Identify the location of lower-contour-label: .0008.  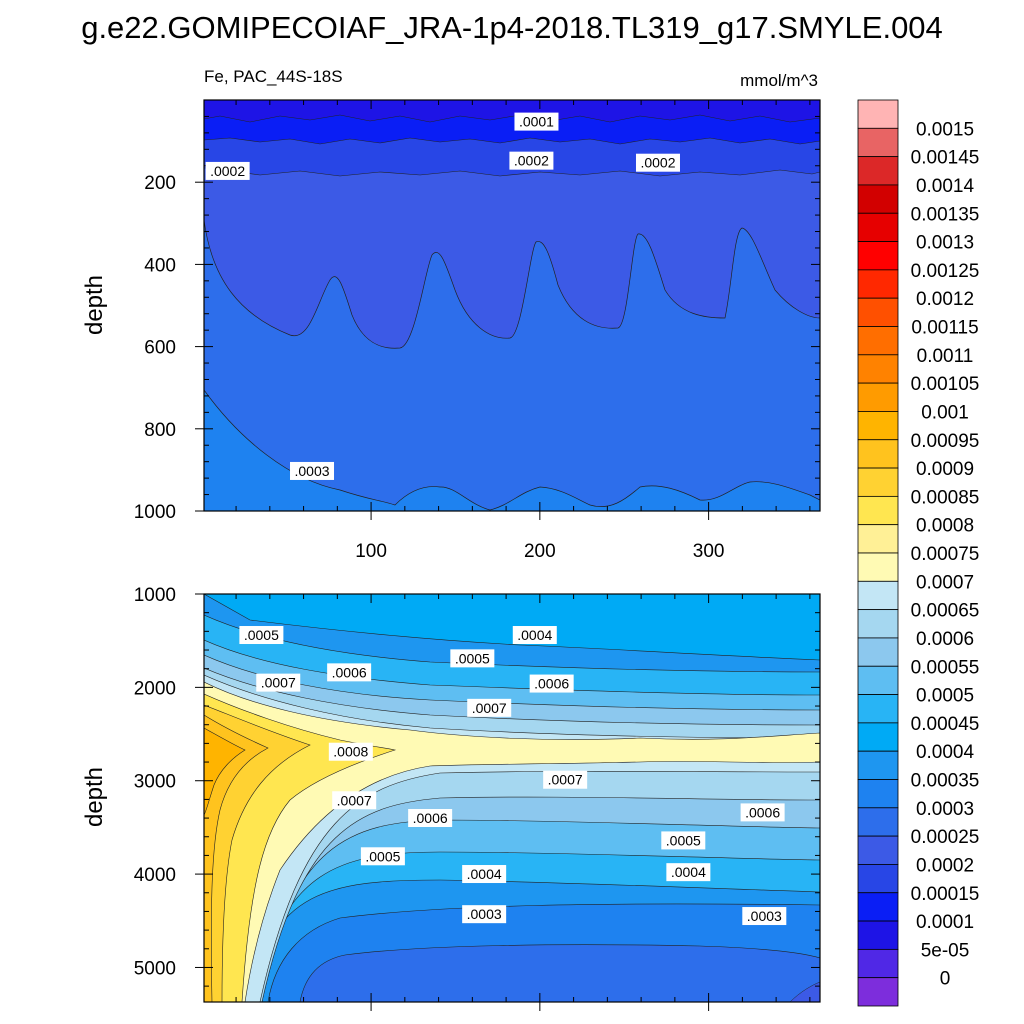
(350, 751).